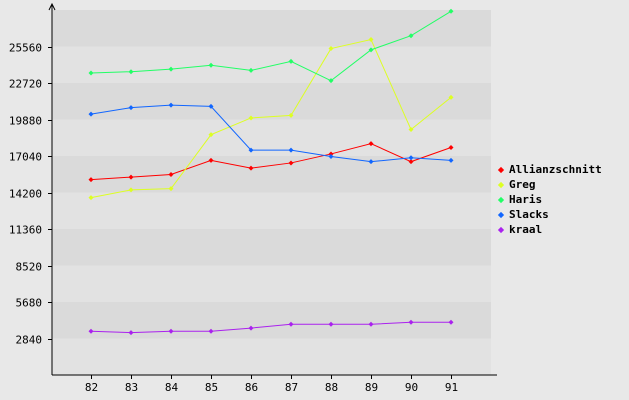 The image size is (629, 400). Describe the element at coordinates (29, 303) in the screenshot. I see `y-tick-label: 5680` at that location.